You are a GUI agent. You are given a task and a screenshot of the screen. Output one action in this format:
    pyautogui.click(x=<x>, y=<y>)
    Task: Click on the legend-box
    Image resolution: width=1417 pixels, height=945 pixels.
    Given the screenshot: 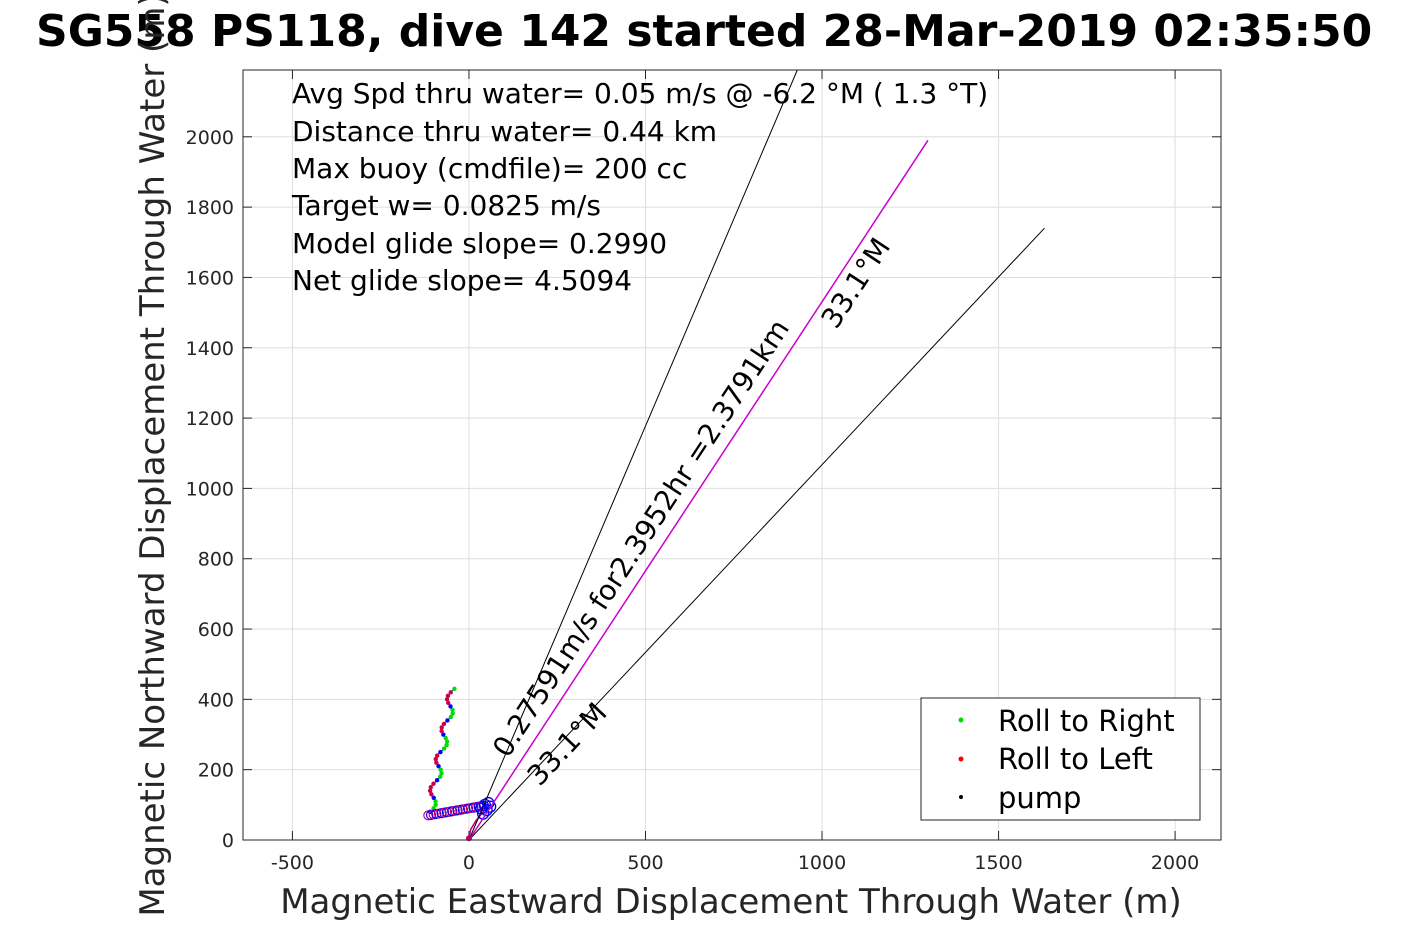 What is the action you would take?
    pyautogui.click(x=1060, y=759)
    